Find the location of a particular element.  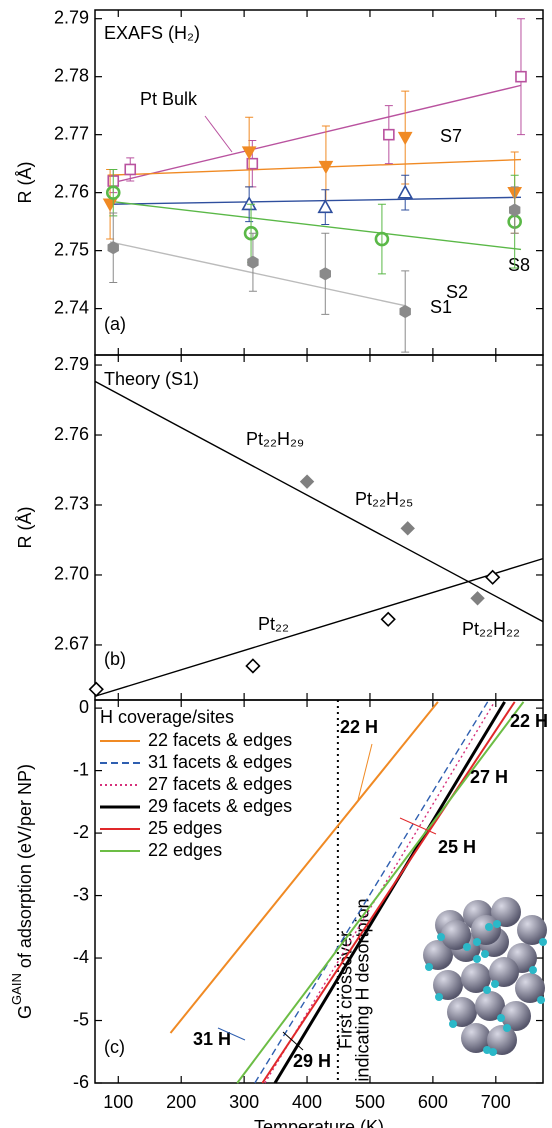

y-axis-title: GGAIN of adsorption (eV/per NP) is located at coordinates (21, 891).